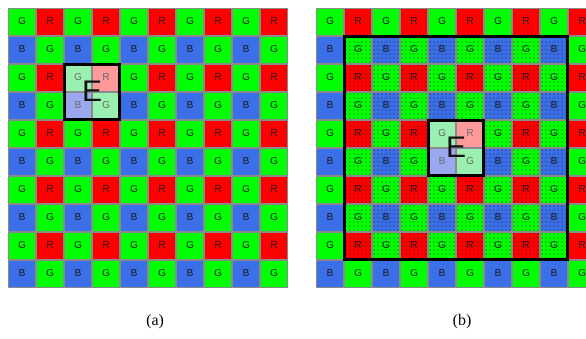 The image size is (586, 339). I want to click on panel-a-caption: (a), so click(155, 321).